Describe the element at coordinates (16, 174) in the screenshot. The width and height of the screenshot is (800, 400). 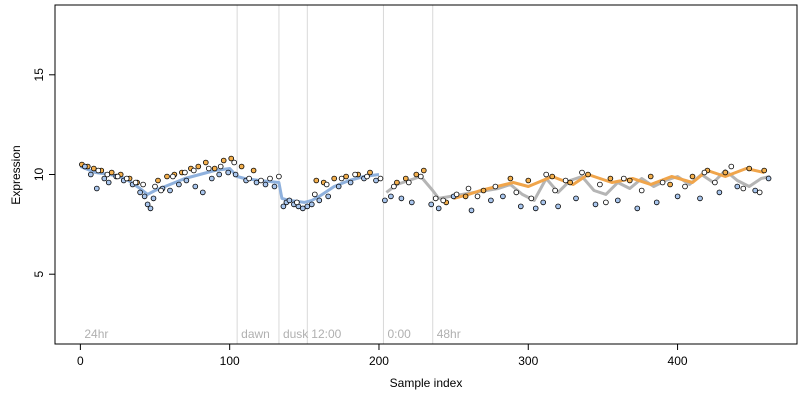
I see `y-axis-title: Expression` at that location.